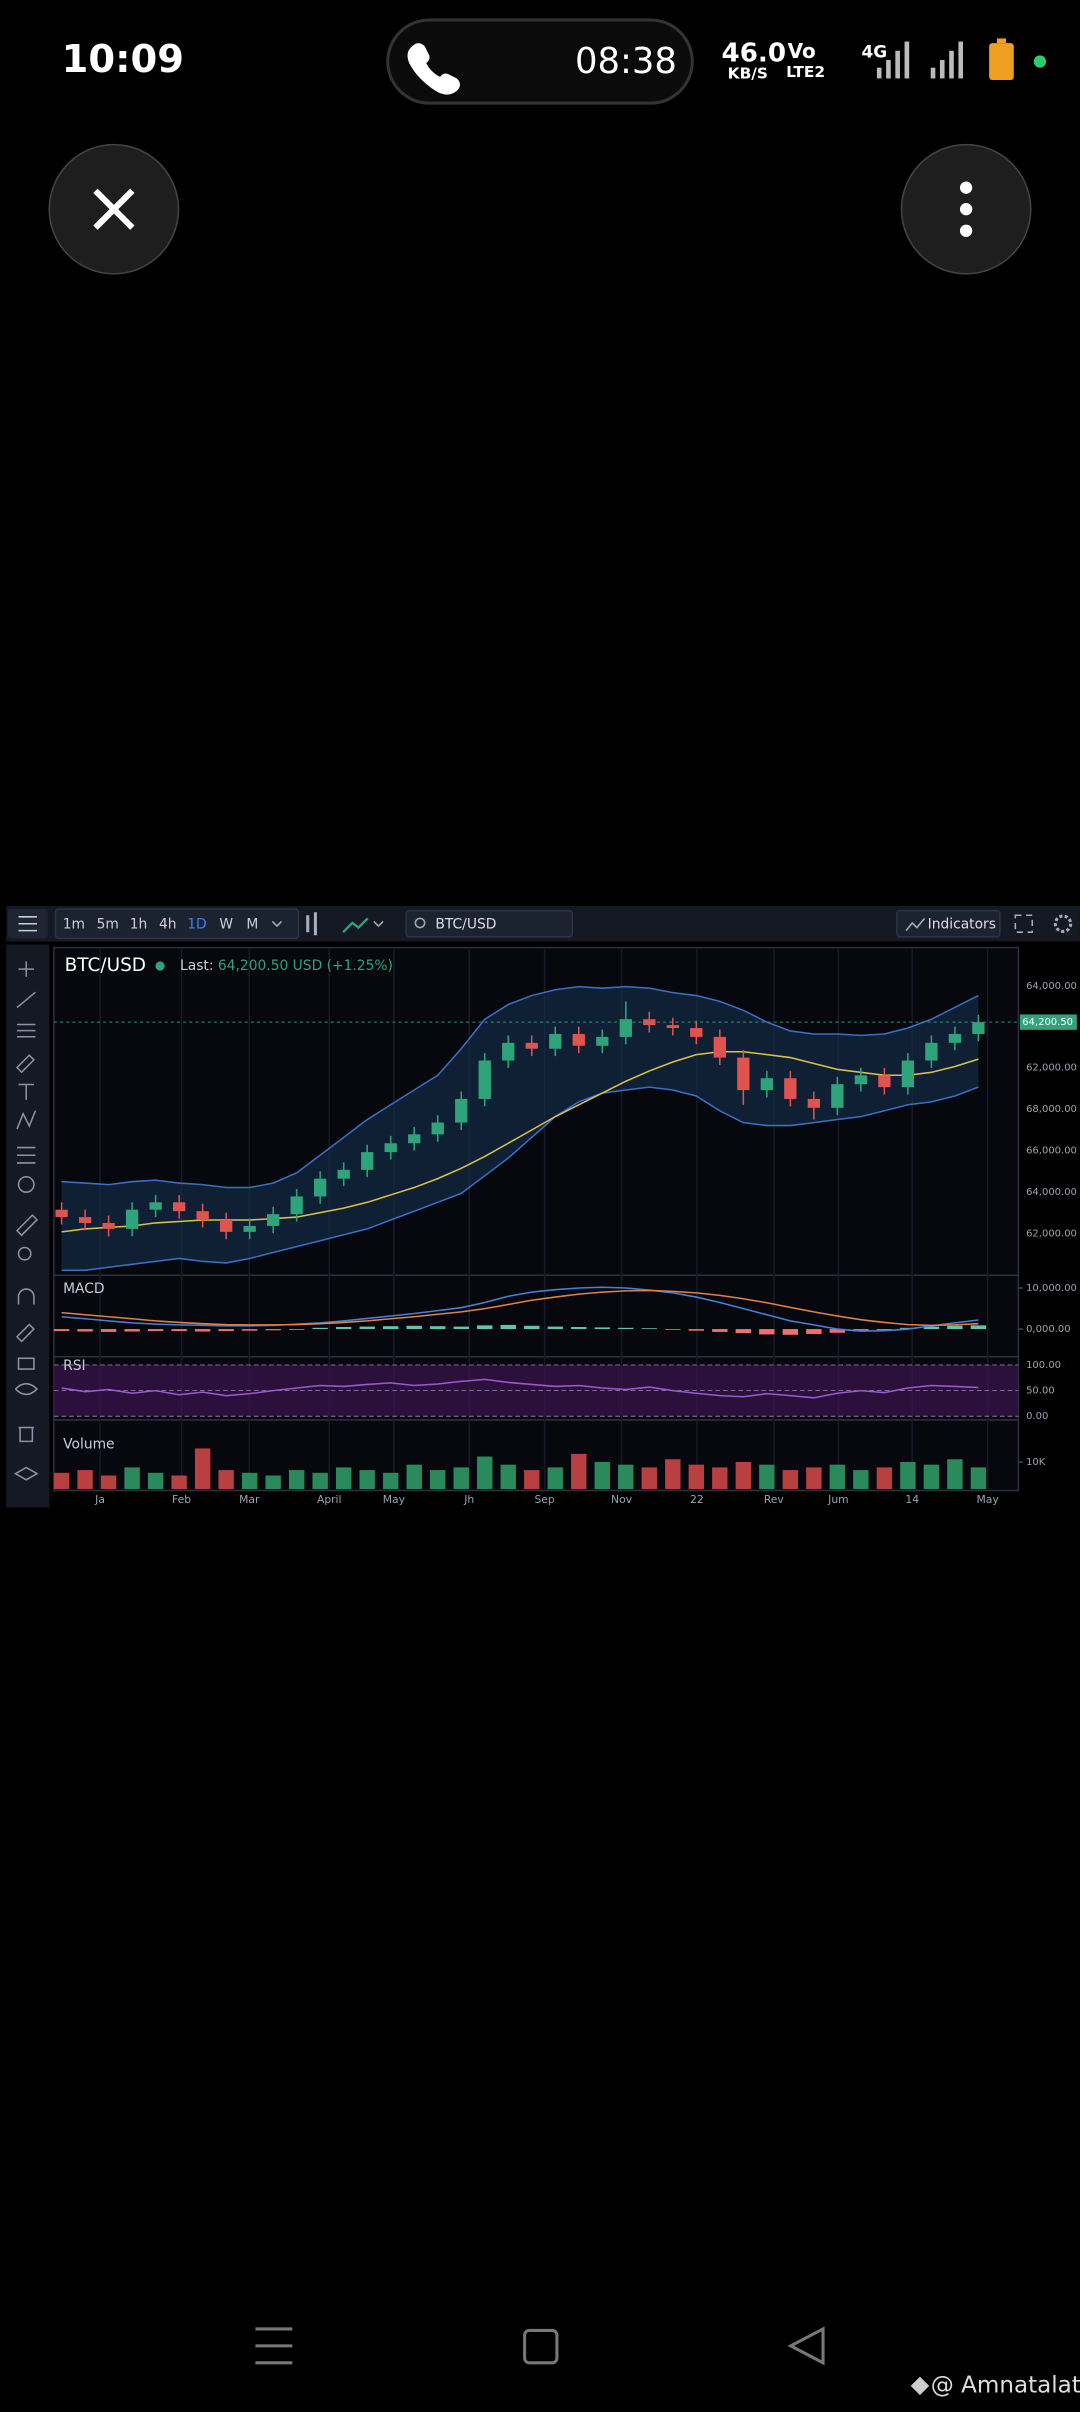  I want to click on x-tick-label: May, so click(394, 1499).